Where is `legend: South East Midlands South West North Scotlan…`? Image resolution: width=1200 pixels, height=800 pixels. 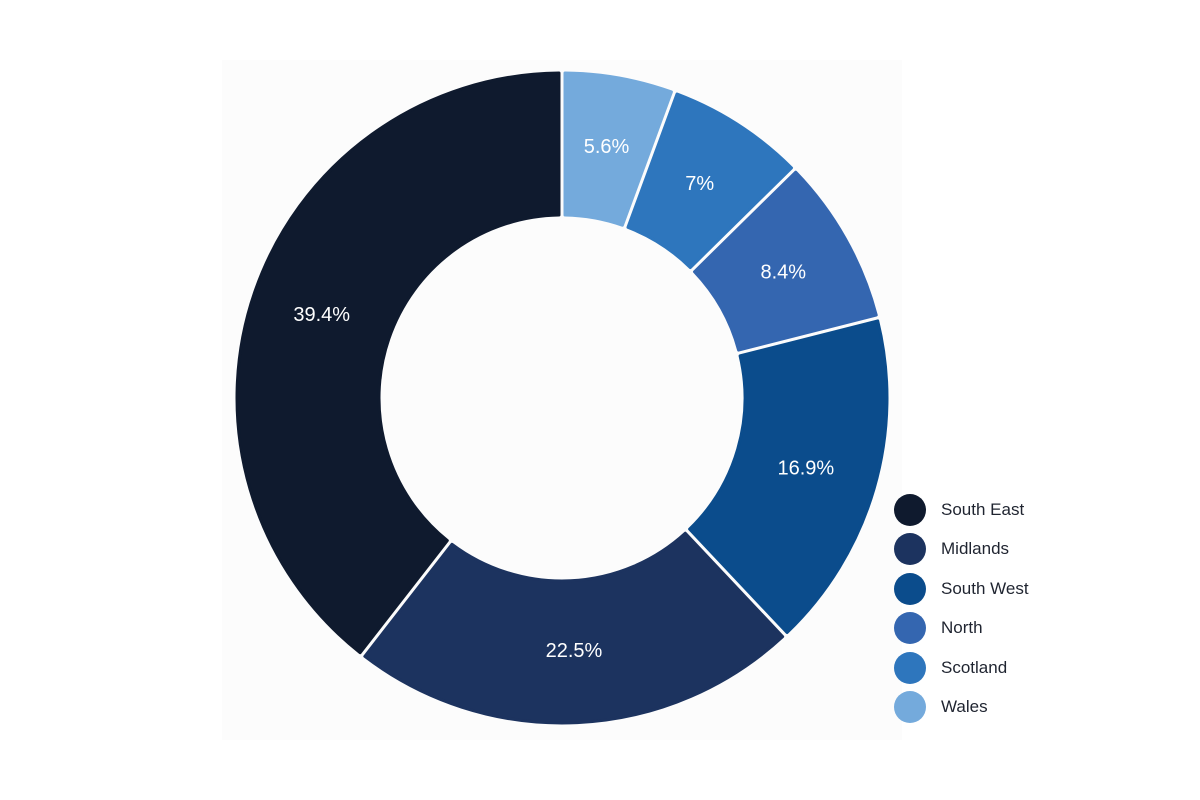
legend: South East Midlands South West North Scotlan… is located at coordinates (994, 611).